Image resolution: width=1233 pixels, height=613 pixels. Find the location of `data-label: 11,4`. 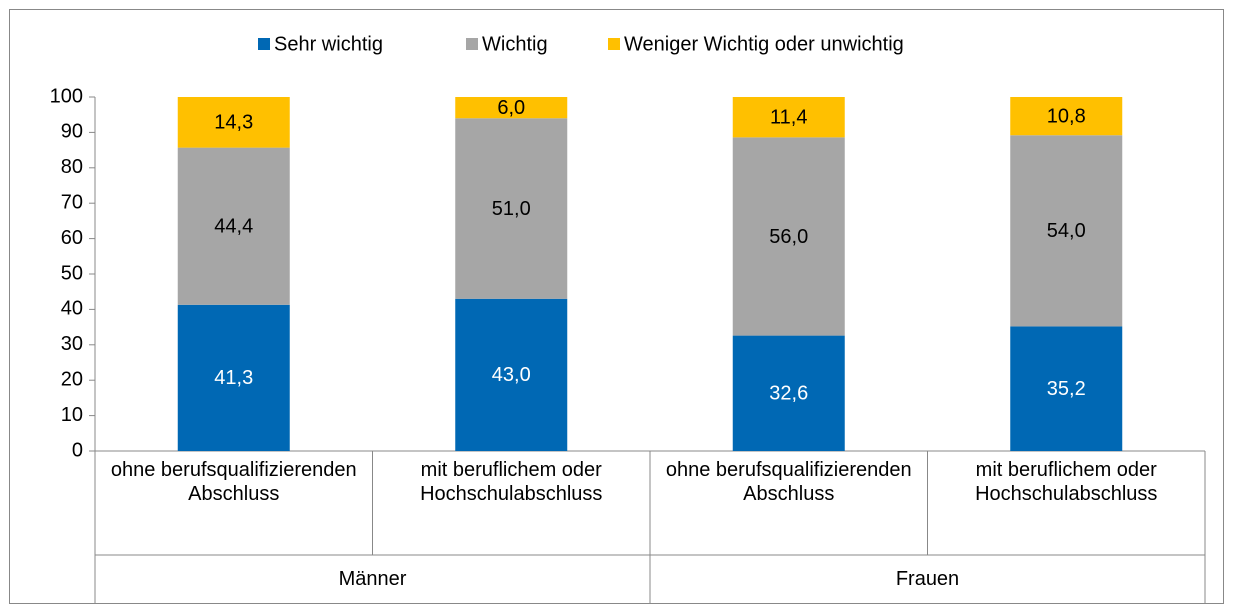

data-label: 11,4 is located at coordinates (788, 117).